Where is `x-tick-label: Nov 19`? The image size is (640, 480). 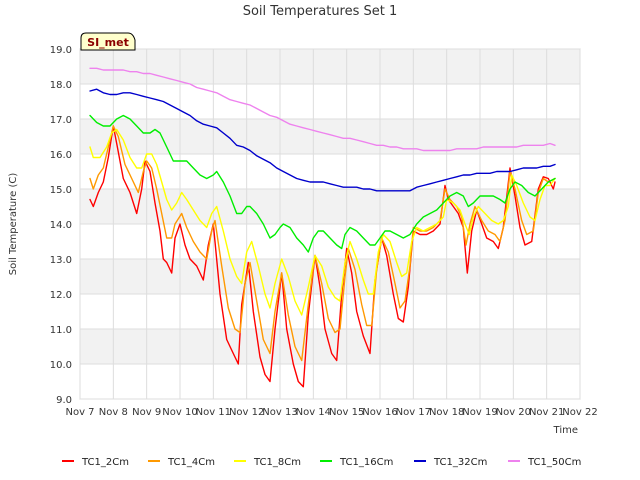
x-tick-label: Nov 19 is located at coordinates (479, 412).